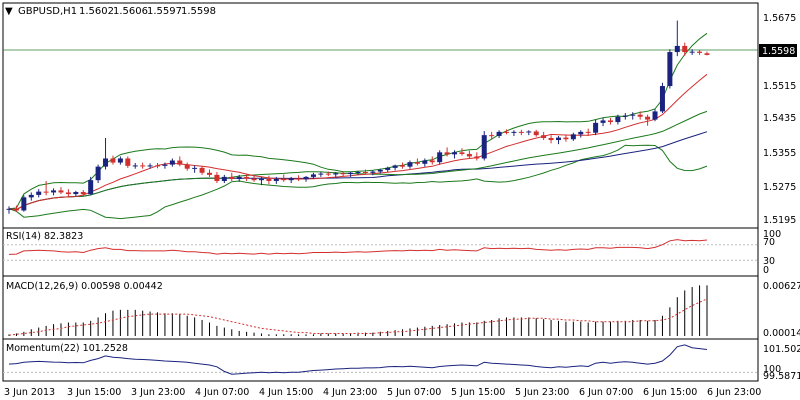  What do you see at coordinates (198, 11) in the screenshot?
I see `close-value: 1.5598` at bounding box center [198, 11].